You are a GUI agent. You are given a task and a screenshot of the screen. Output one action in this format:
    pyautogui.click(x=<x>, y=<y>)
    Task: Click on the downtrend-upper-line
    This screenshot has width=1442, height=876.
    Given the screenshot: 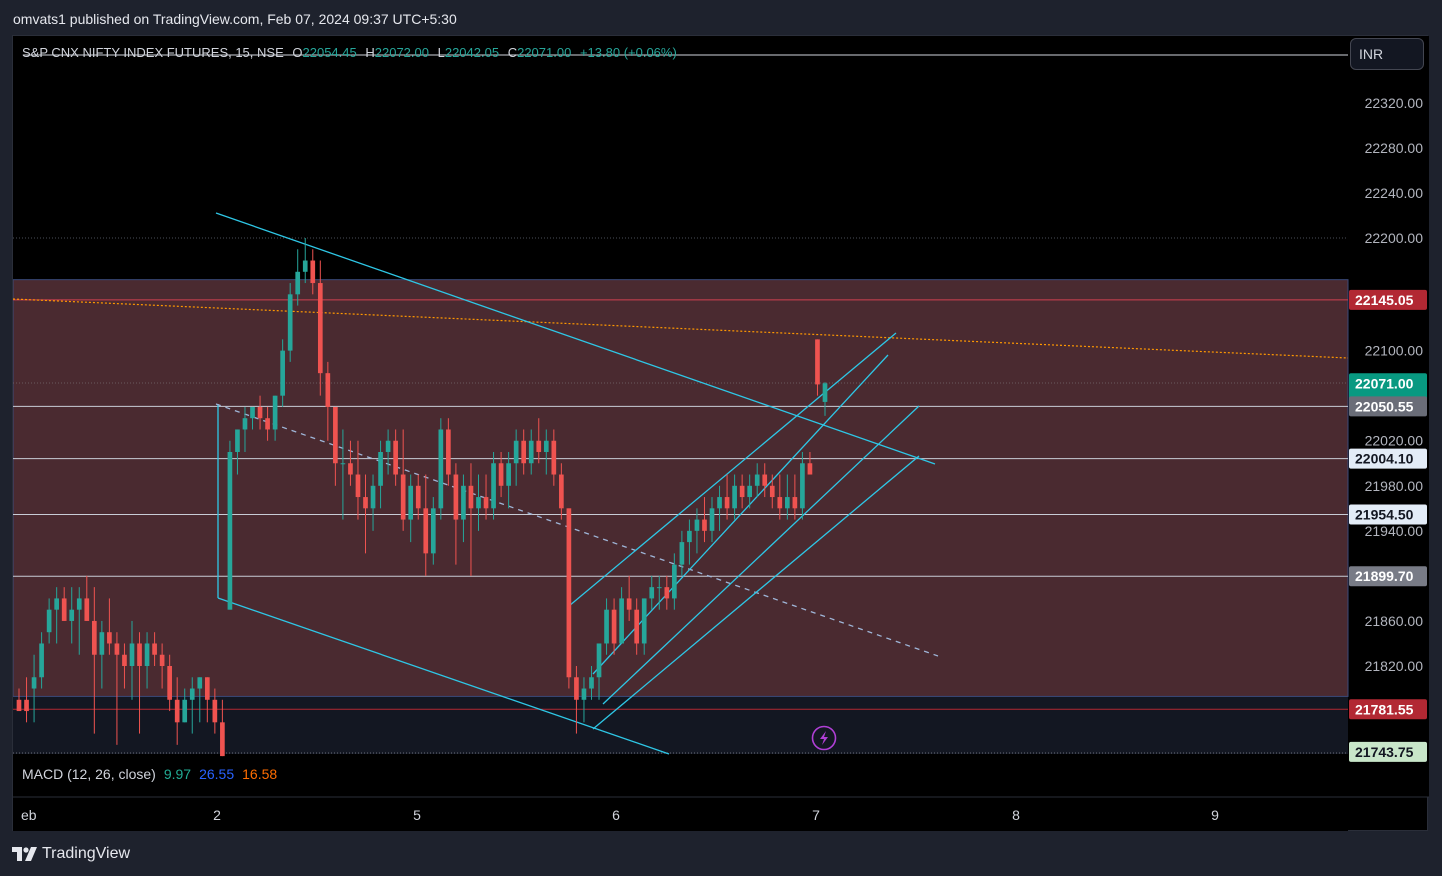 What is the action you would take?
    pyautogui.click(x=575, y=338)
    